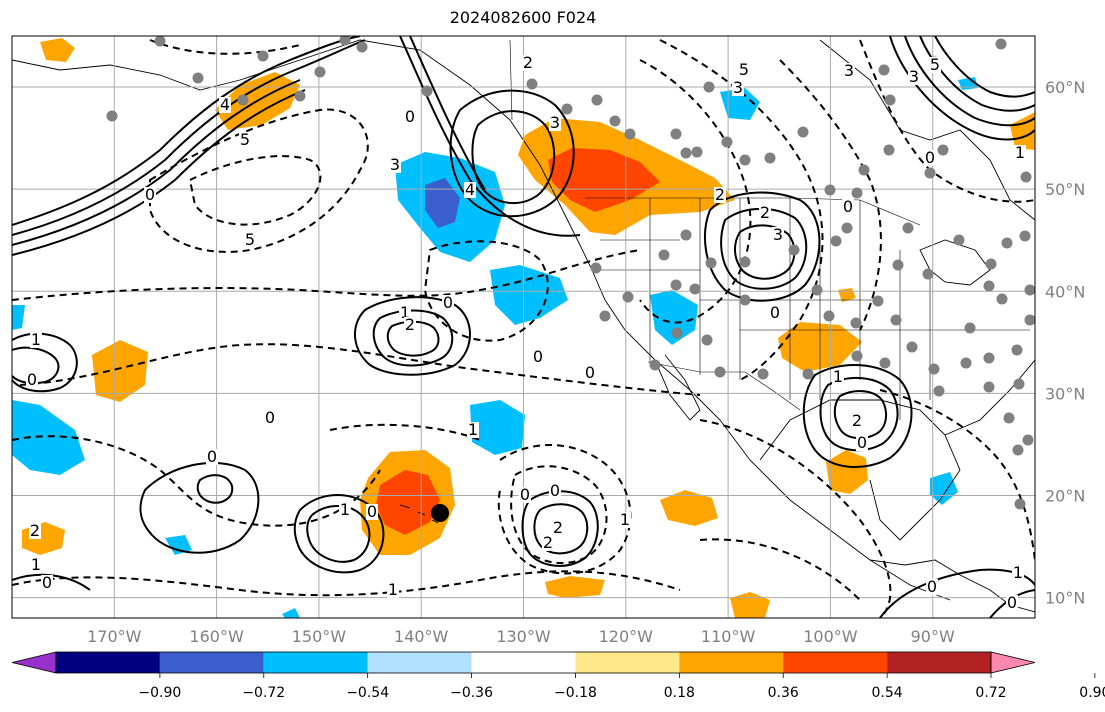 The width and height of the screenshot is (1105, 712). Describe the element at coordinates (421, 636) in the screenshot. I see `lon-label-3: 140°W` at that location.